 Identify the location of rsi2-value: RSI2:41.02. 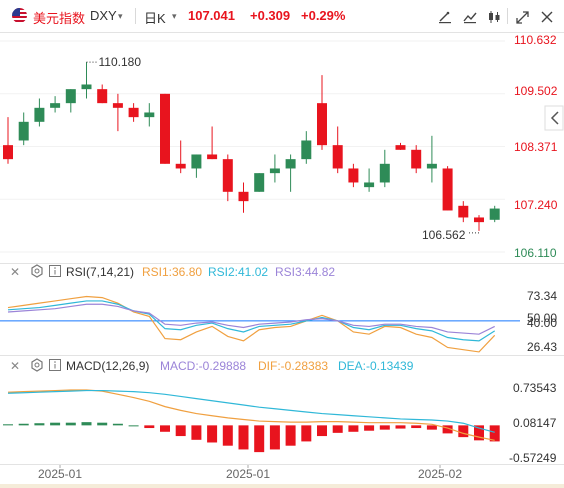
(238, 272).